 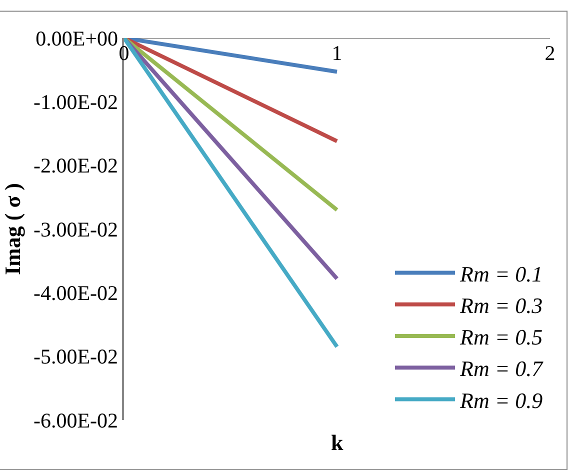 I want to click on y-tick-label: -6.00E-02, so click(x=75, y=420).